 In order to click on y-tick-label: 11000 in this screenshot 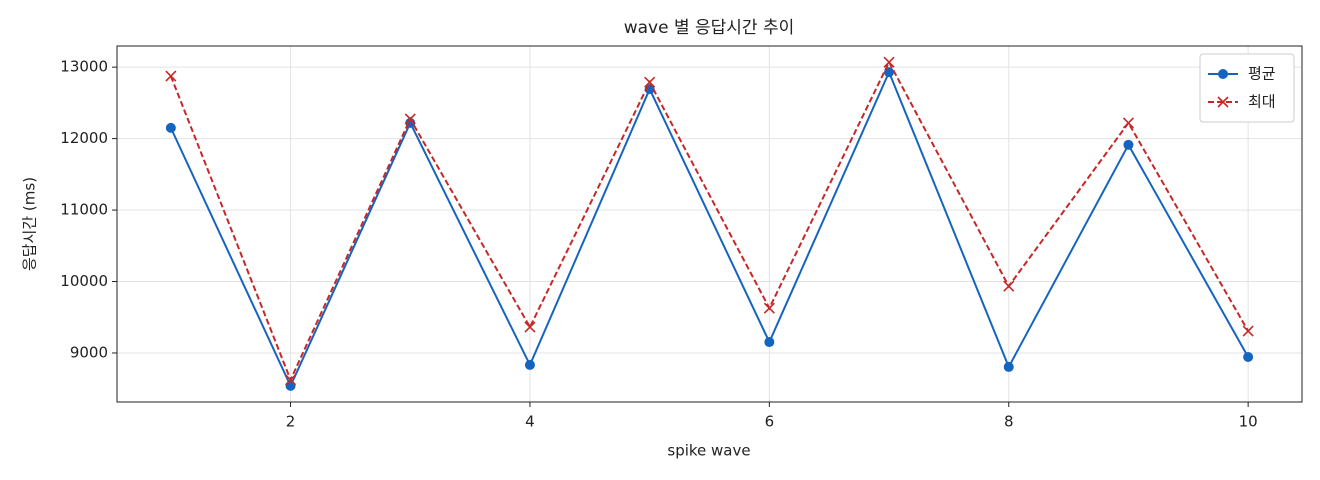, I will do `click(84, 210)`.